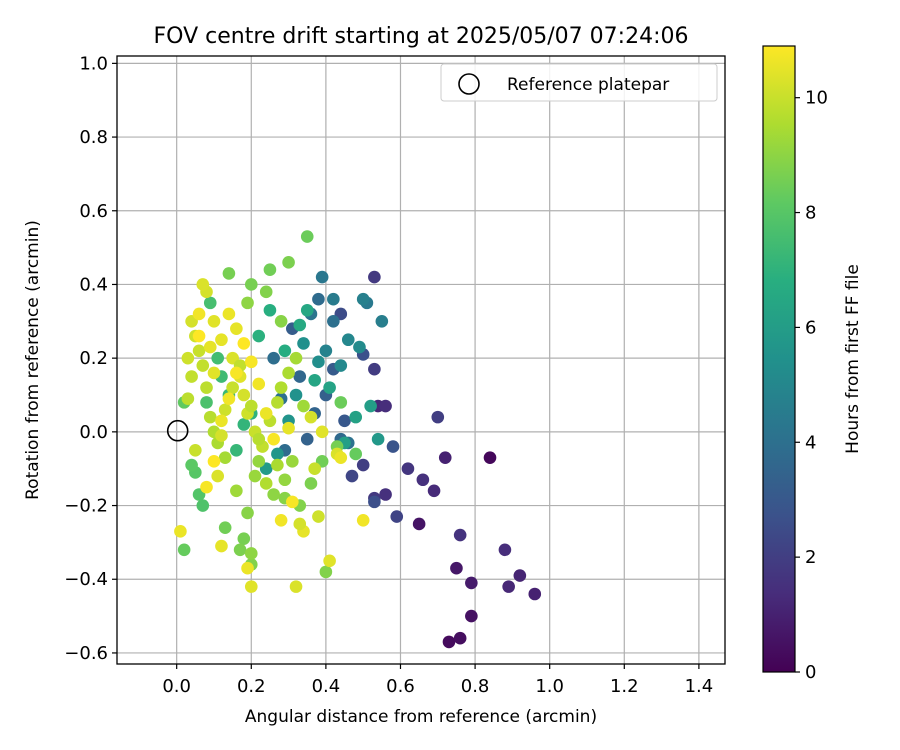 The height and width of the screenshot is (750, 900). I want to click on colorbar-fill, so click(779, 359).